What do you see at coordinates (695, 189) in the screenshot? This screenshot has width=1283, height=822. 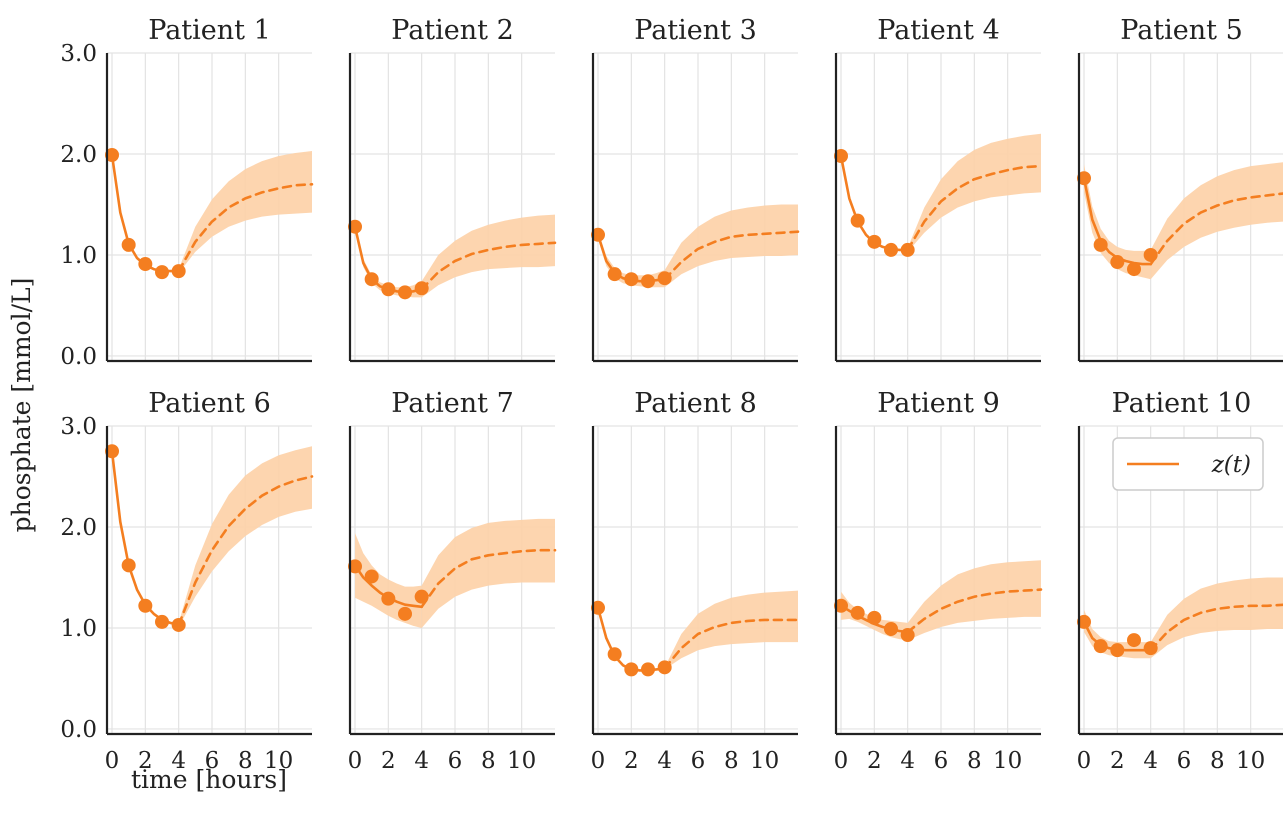 I see `panel-3: Patient 3` at bounding box center [695, 189].